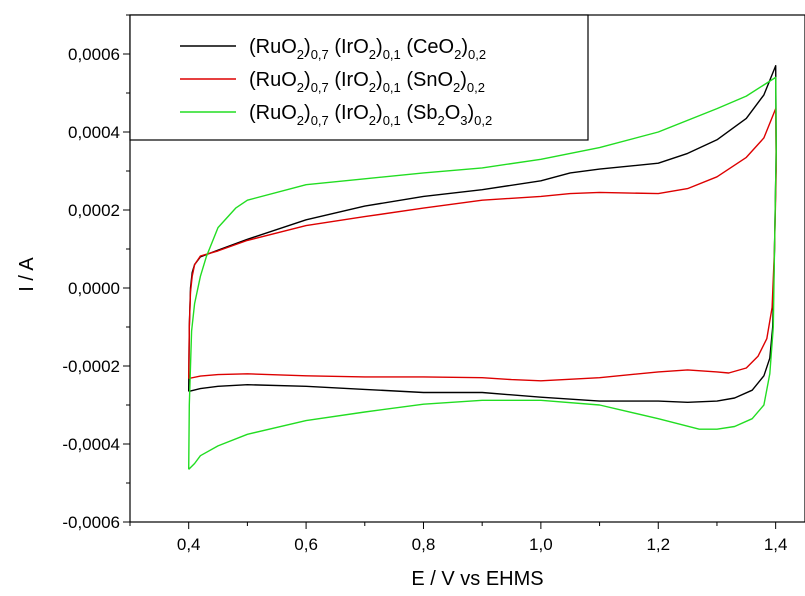 This screenshot has width=805, height=596. I want to click on y-axis-title: I / A, so click(27, 274).